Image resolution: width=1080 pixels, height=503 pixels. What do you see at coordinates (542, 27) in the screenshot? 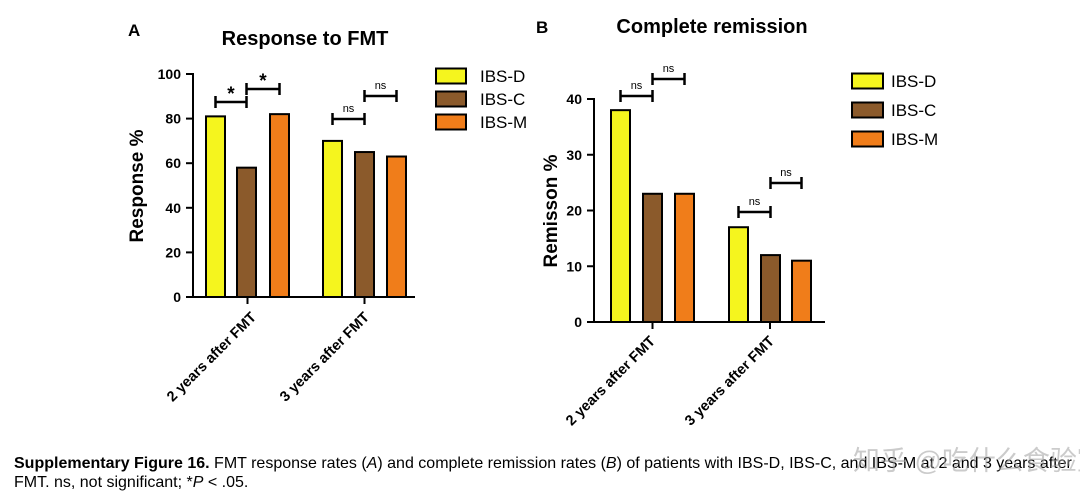
I see `panel-letter-b: B` at bounding box center [542, 27].